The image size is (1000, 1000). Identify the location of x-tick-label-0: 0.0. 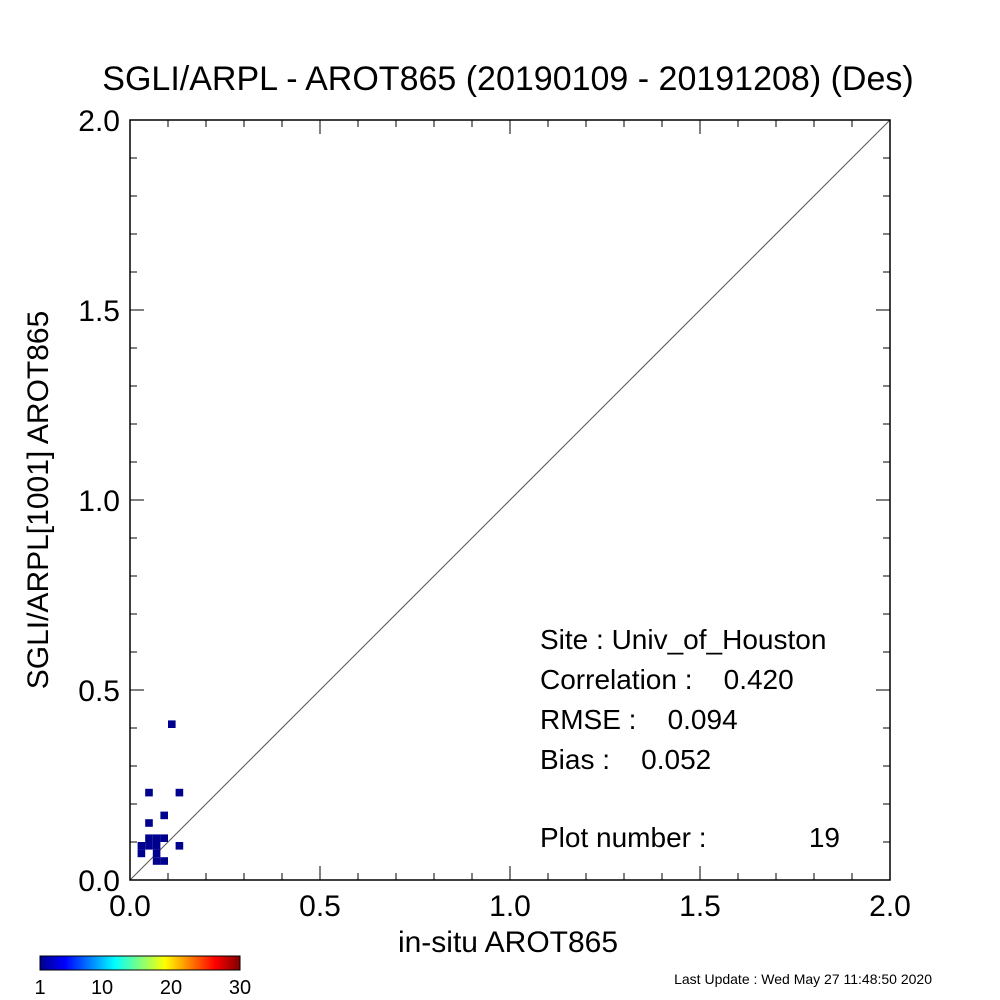
(130, 906).